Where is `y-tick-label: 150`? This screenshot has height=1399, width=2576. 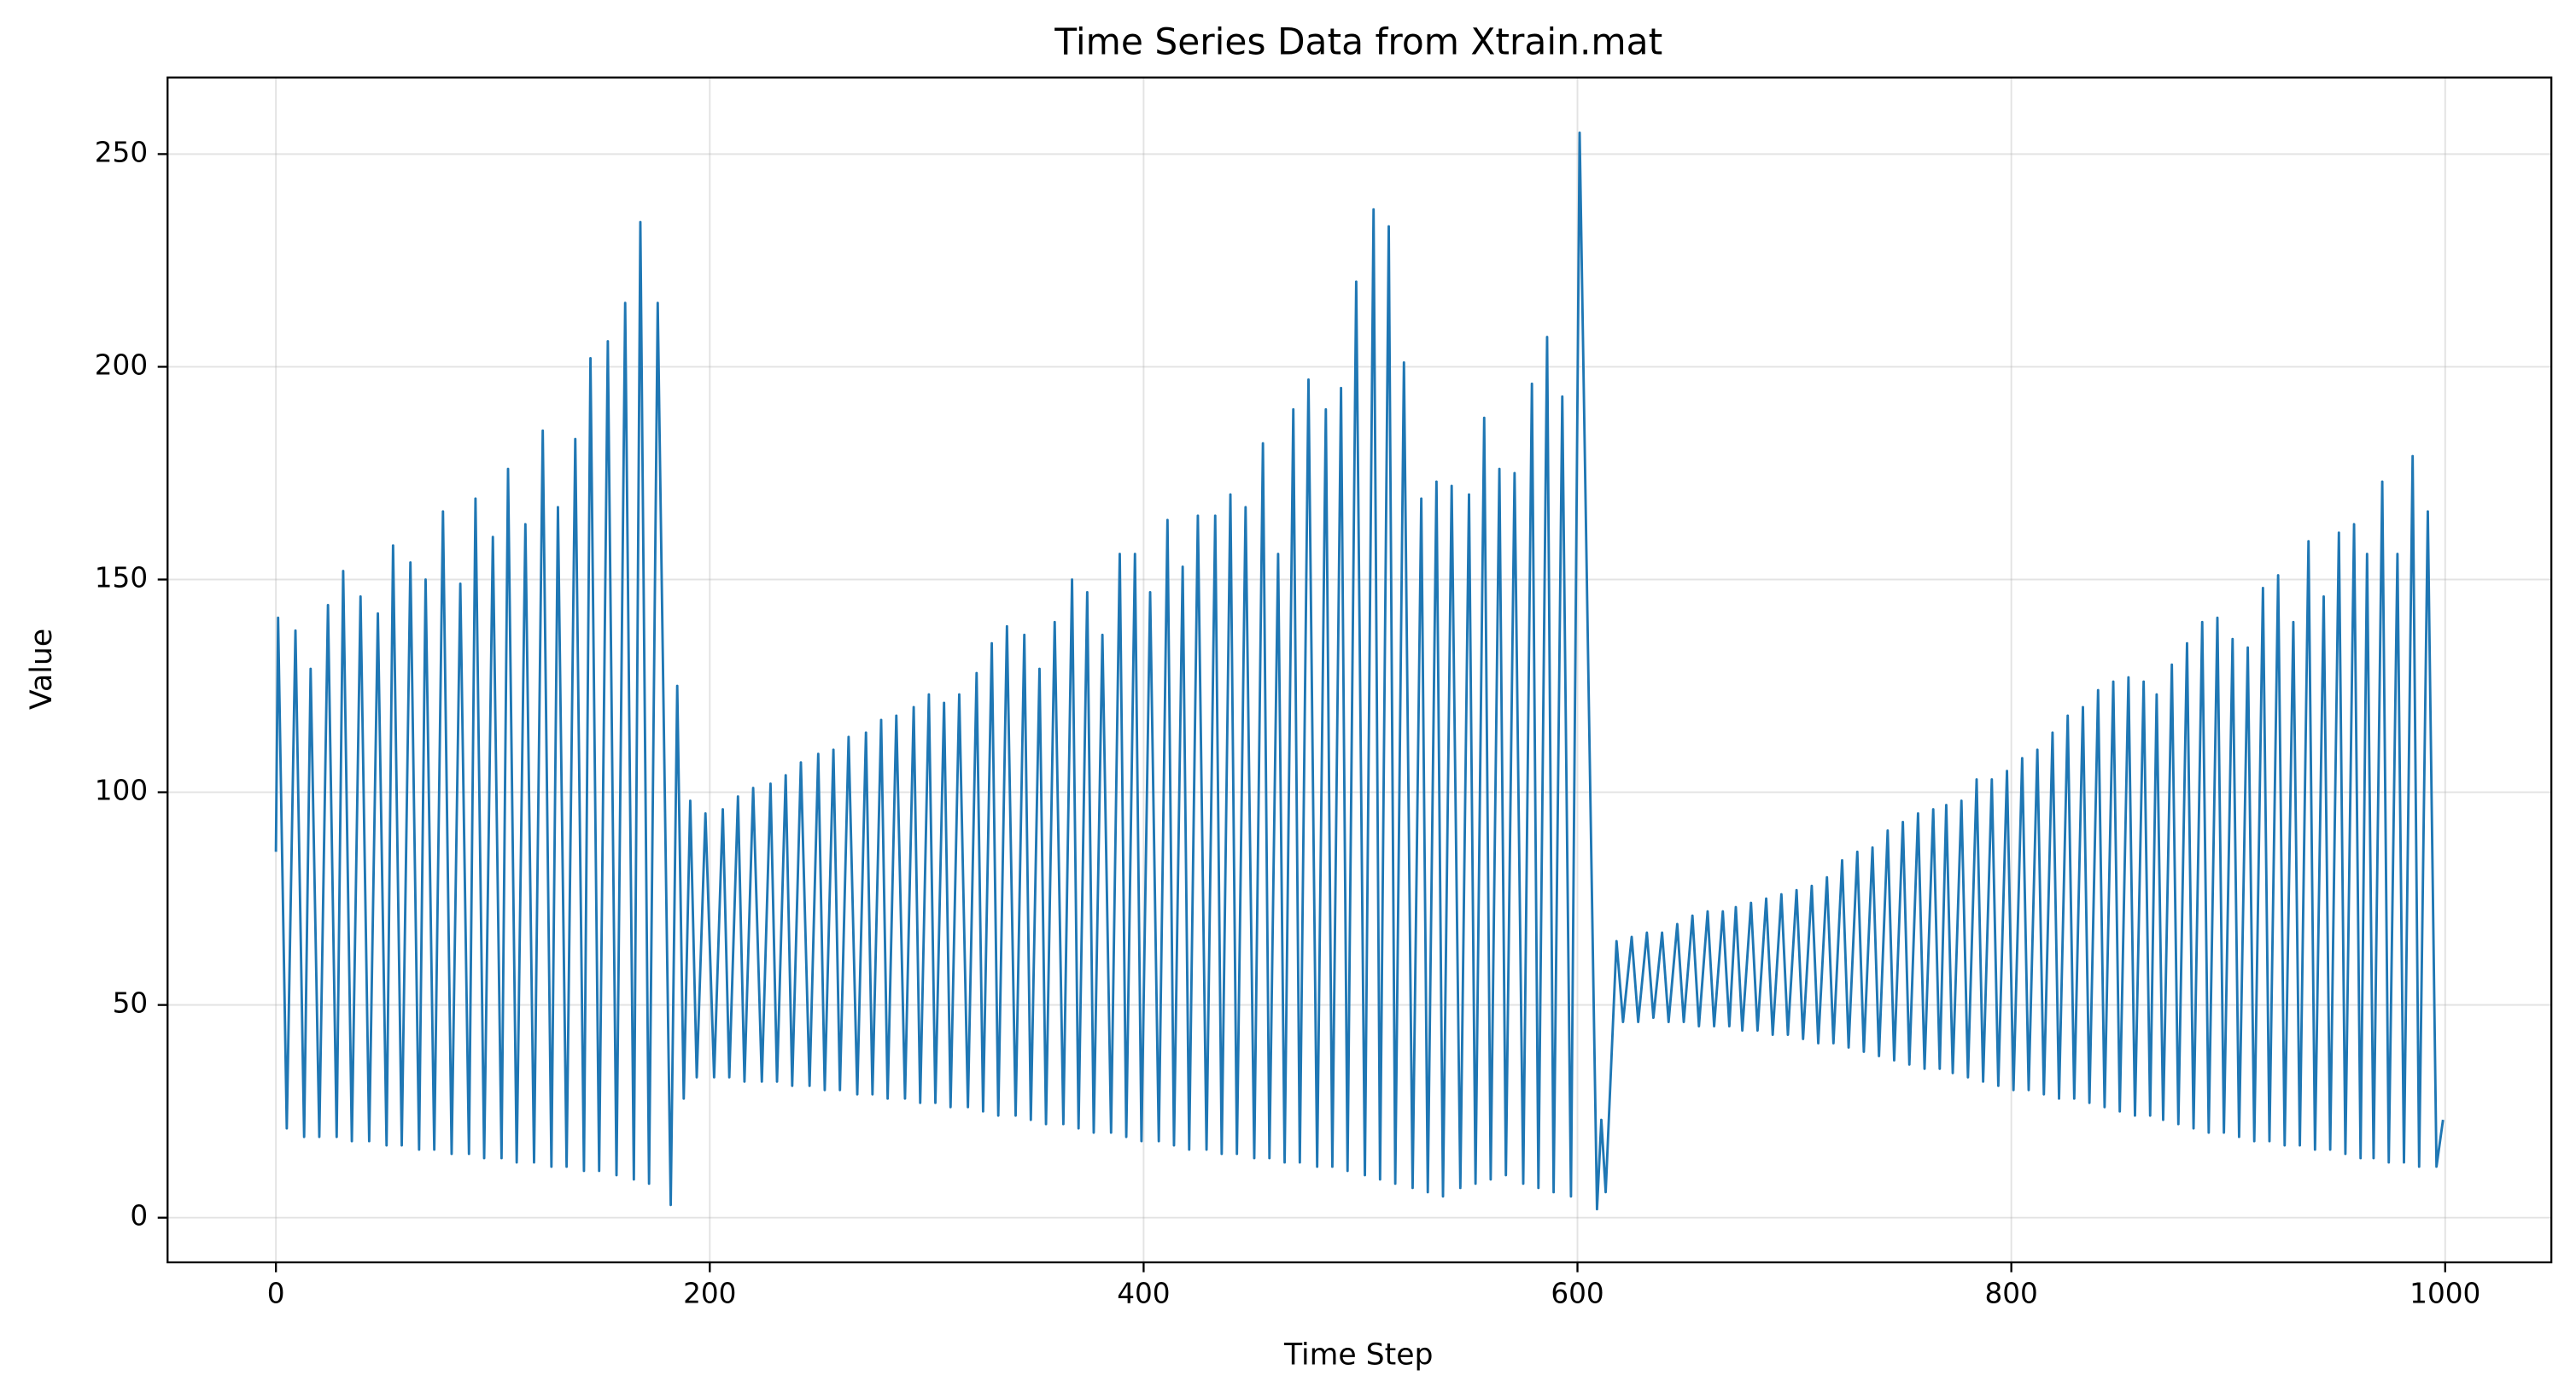
y-tick-label: 150 is located at coordinates (121, 578).